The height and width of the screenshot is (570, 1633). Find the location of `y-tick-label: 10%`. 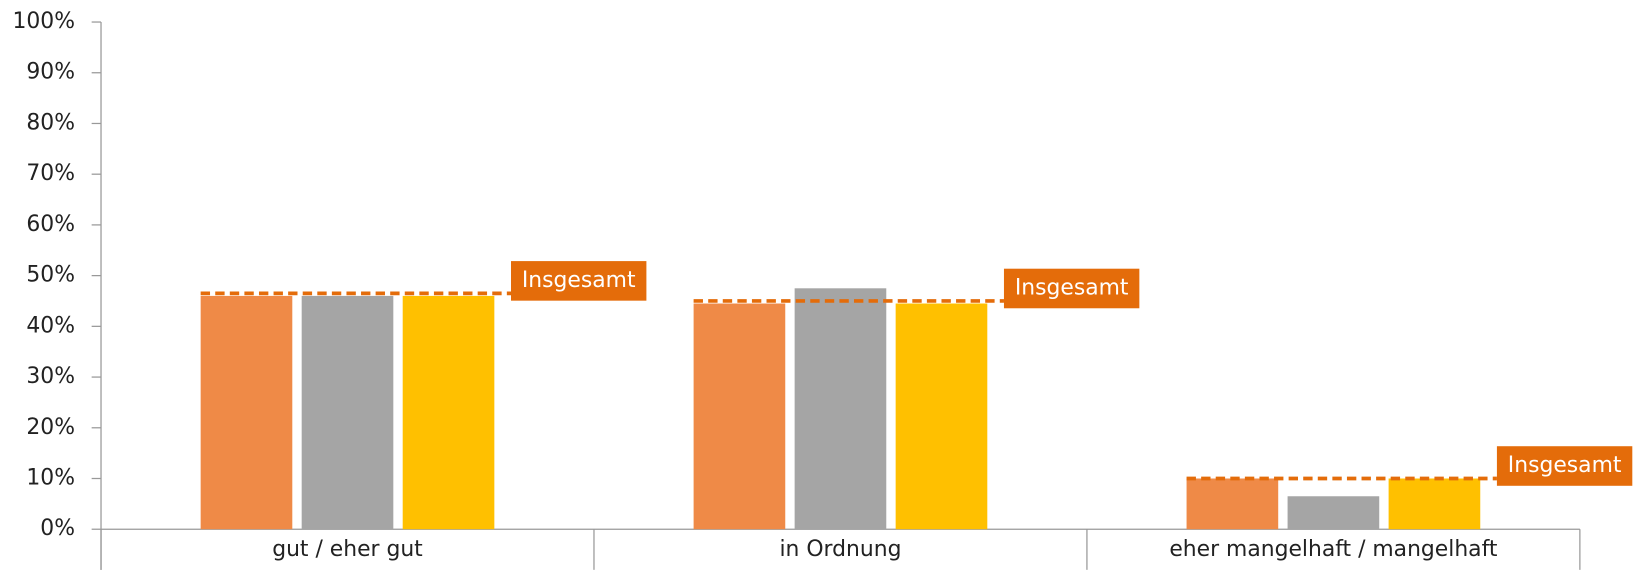

y-tick-label: 10% is located at coordinates (50, 478).